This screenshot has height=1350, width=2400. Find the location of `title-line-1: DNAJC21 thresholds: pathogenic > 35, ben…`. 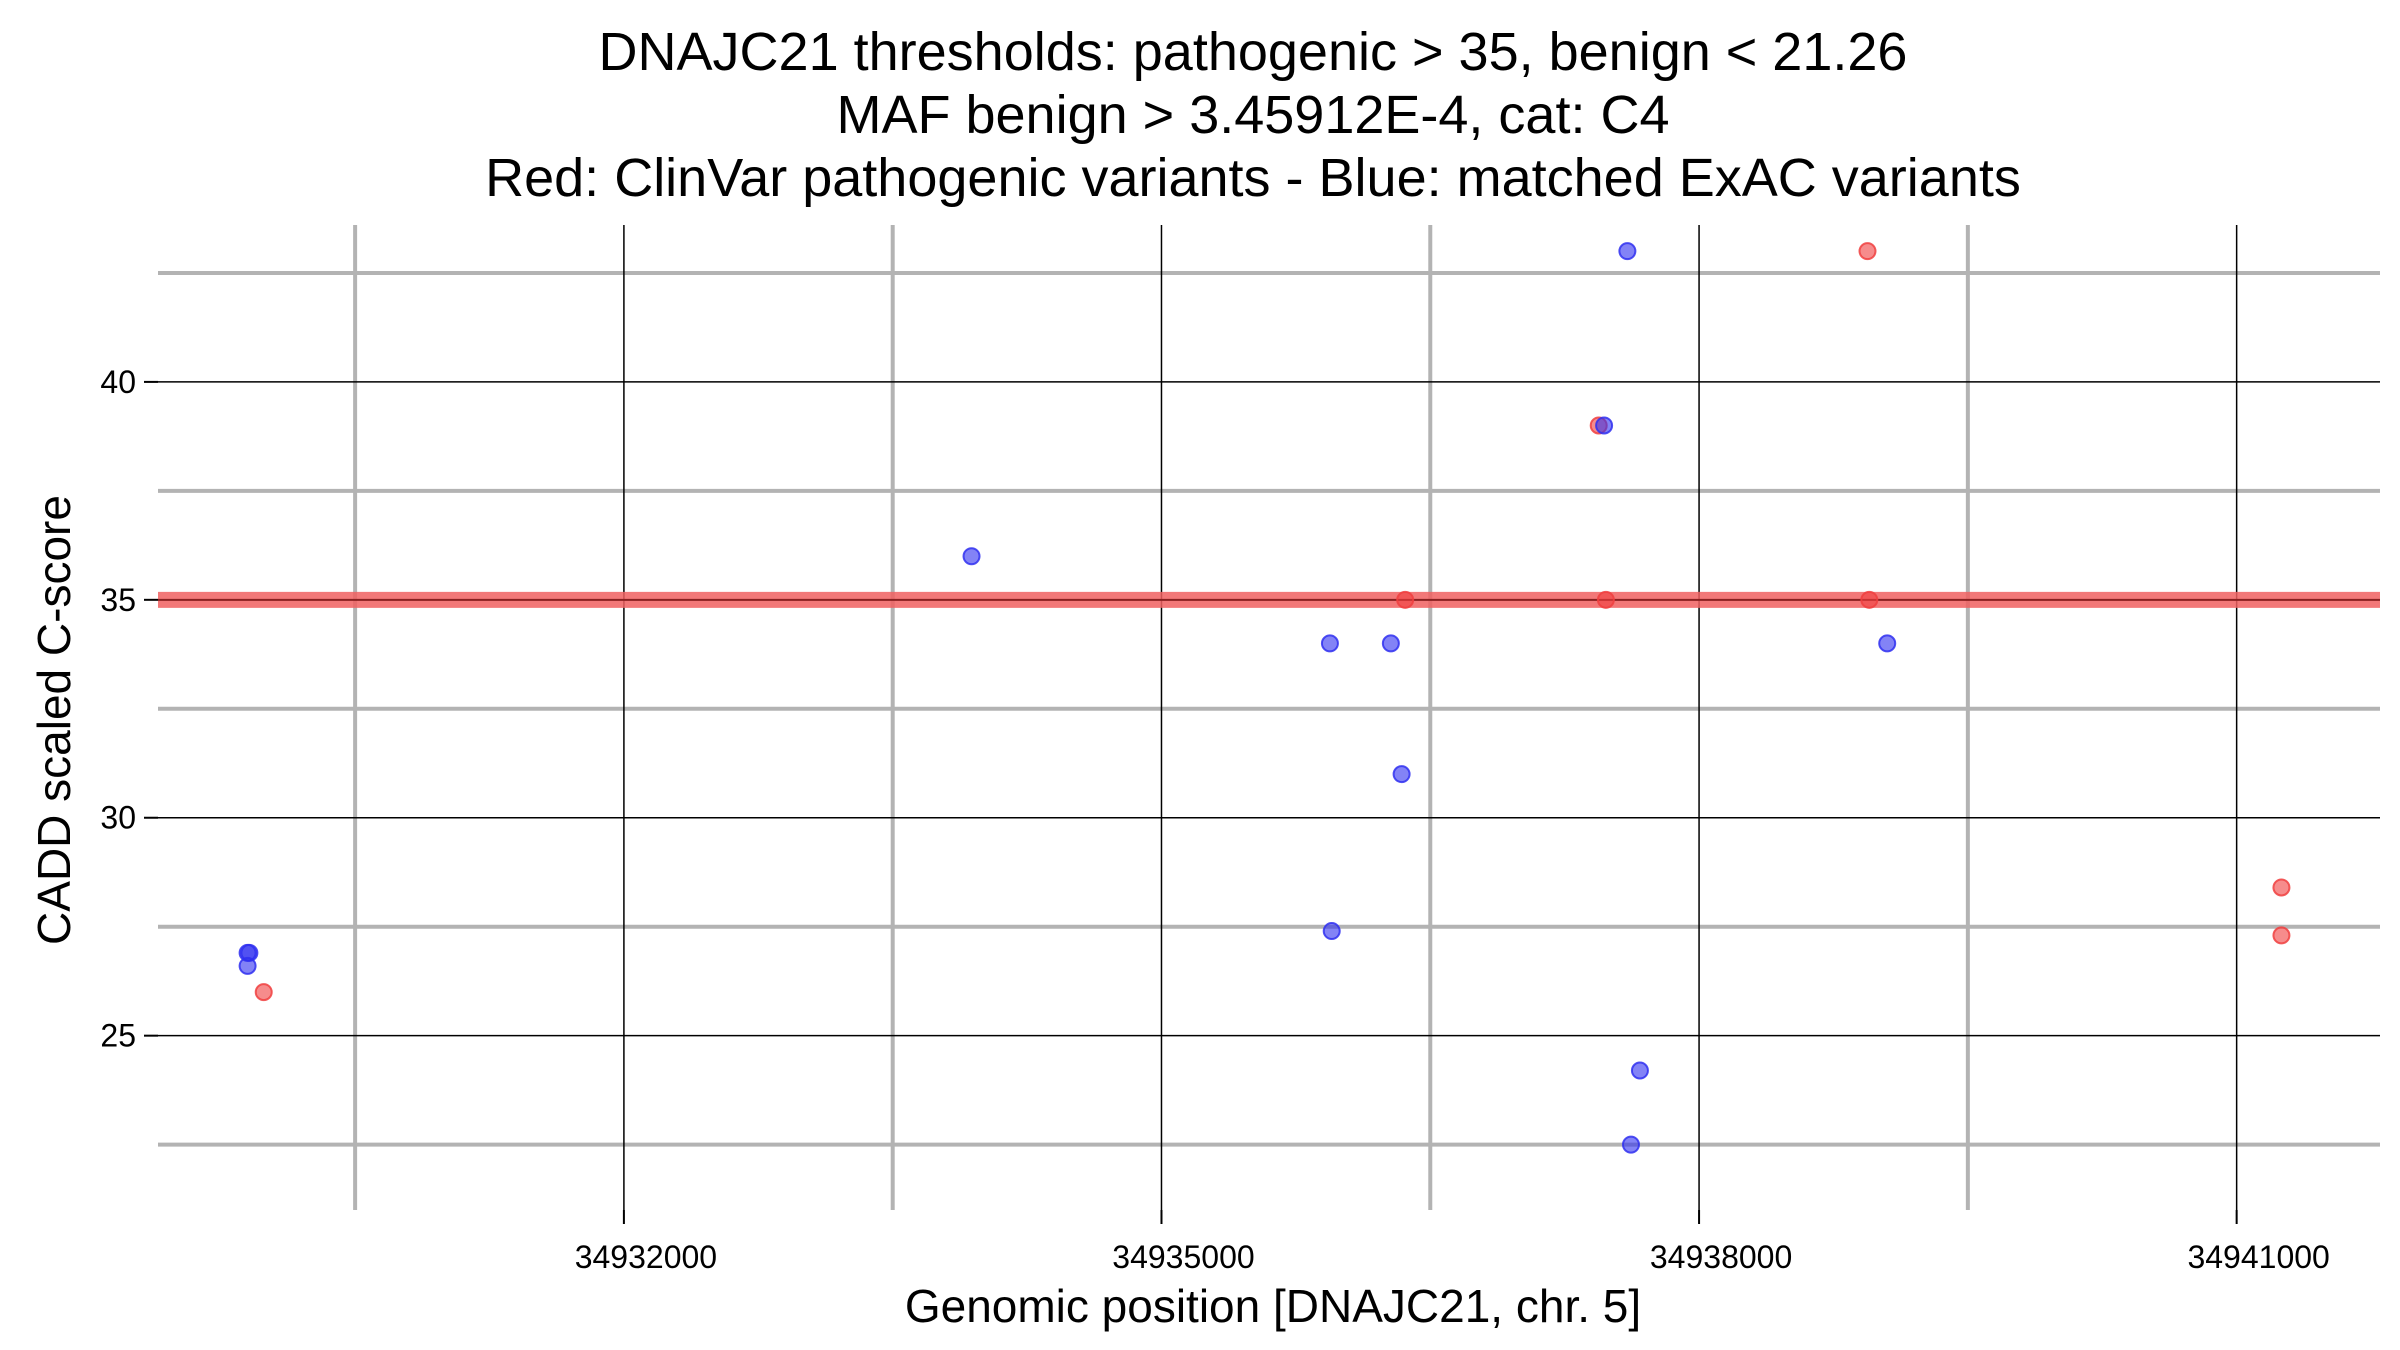

title-line-1: DNAJC21 thresholds: pathogenic > 35, ben… is located at coordinates (1253, 52).